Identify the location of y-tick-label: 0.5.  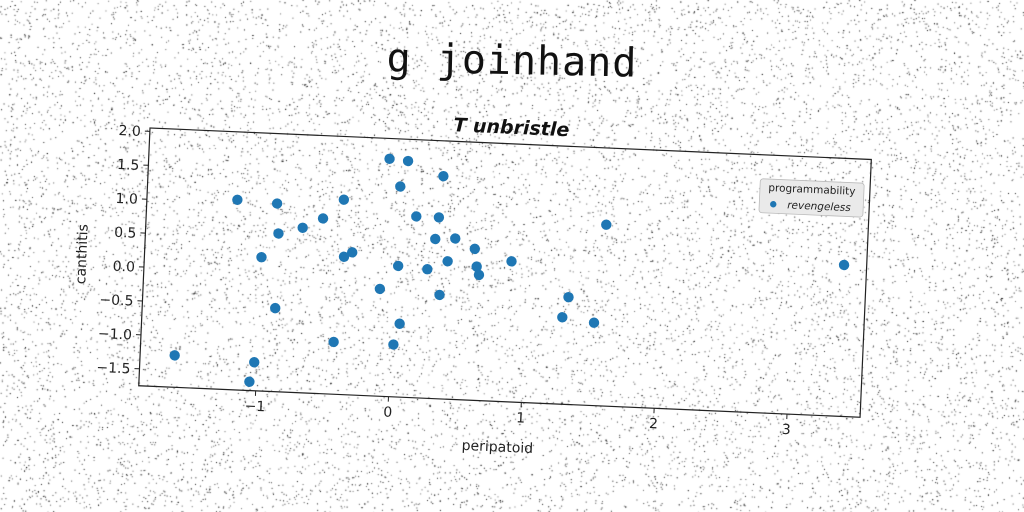
(125, 233).